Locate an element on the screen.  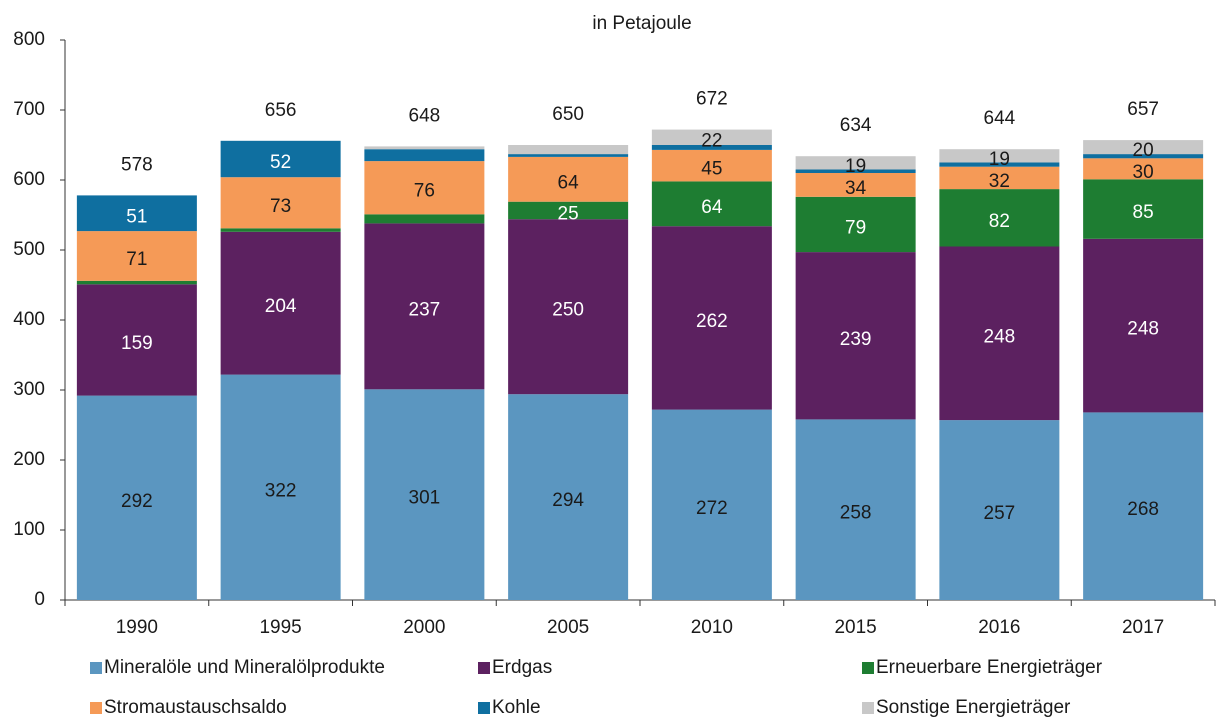
legend-label: Sonstige Energieträger is located at coordinates (973, 707).